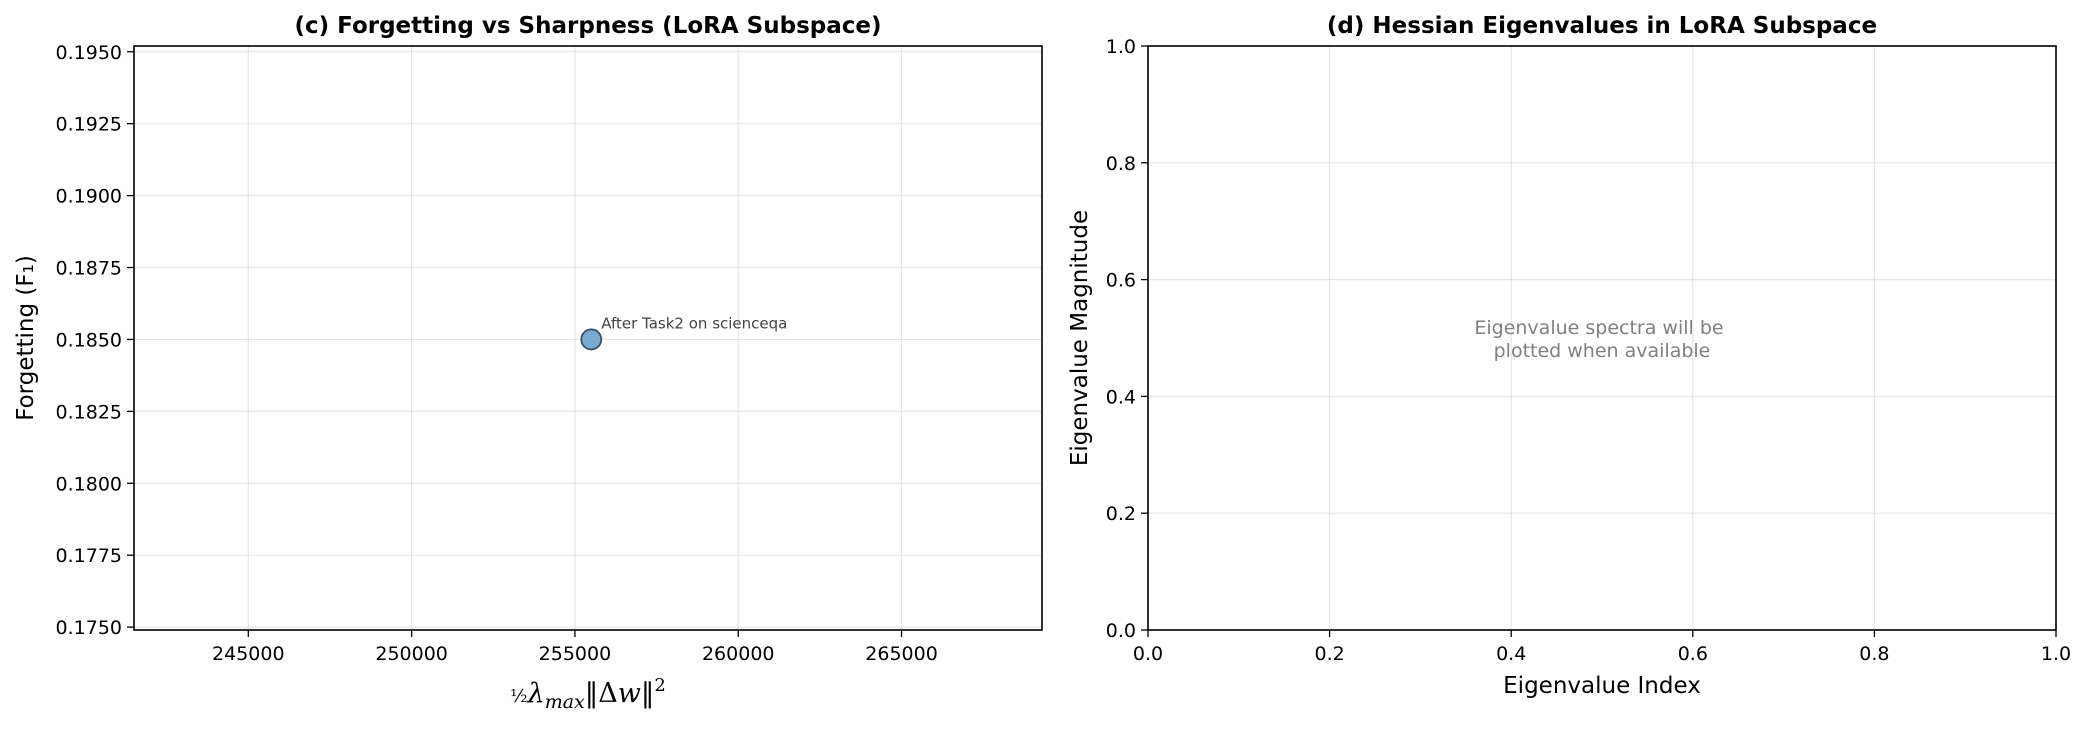 The image size is (2082, 729). Describe the element at coordinates (89, 556) in the screenshot. I see `y-tick-label: 0.1775` at that location.